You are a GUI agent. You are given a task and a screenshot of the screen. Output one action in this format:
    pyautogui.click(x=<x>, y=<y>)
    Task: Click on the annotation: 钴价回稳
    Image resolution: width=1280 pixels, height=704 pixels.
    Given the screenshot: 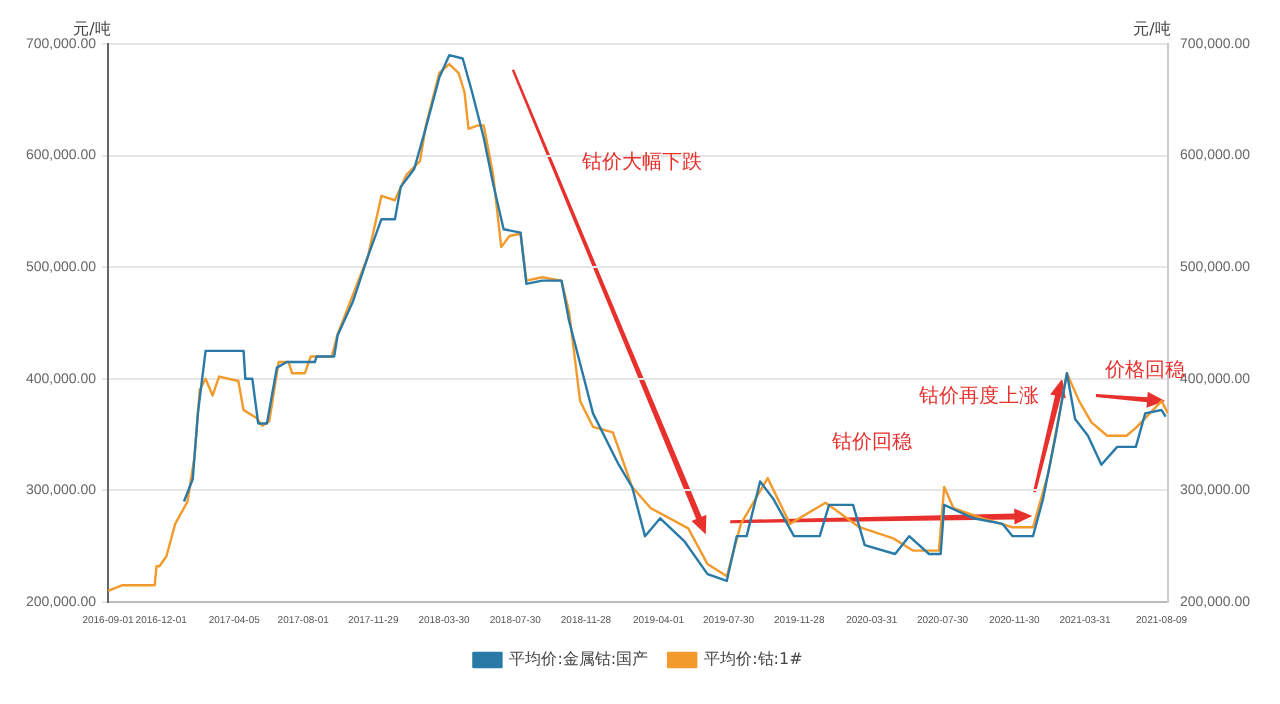 What is the action you would take?
    pyautogui.click(x=871, y=444)
    